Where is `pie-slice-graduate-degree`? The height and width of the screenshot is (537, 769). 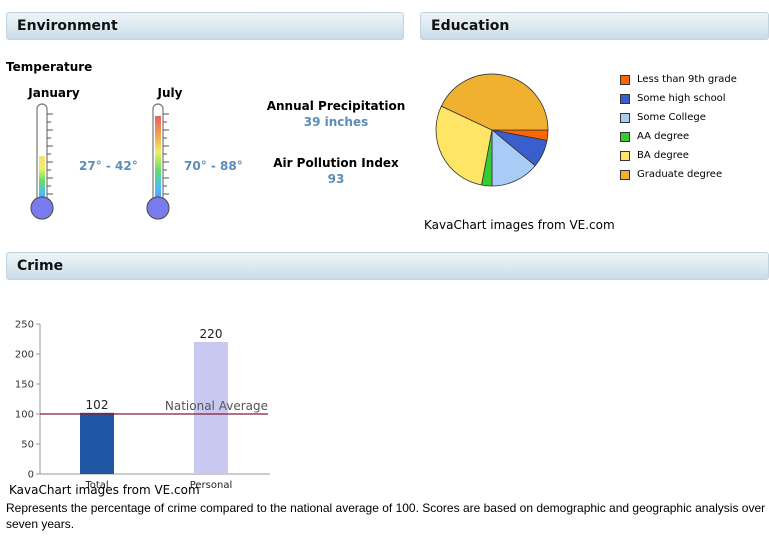 pie-slice-graduate-degree is located at coordinates (494, 102).